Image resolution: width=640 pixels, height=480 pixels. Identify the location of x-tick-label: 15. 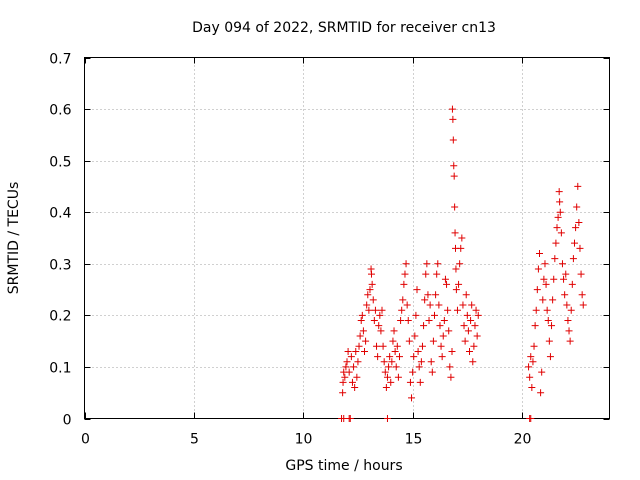
(414, 440).